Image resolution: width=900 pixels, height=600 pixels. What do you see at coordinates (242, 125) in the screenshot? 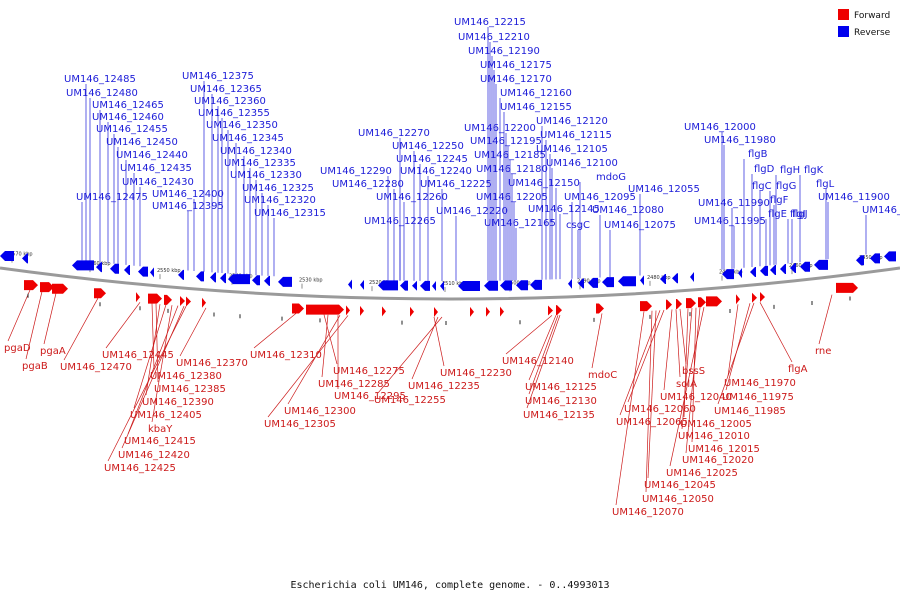
I see `reverse-gene-label: UM146_12350` at bounding box center [242, 125].